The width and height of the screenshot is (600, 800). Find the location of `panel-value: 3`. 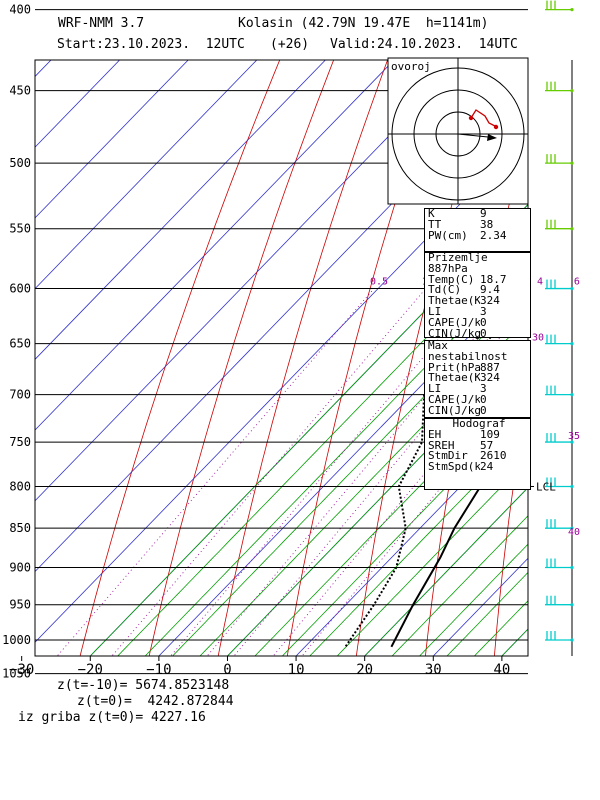

panel-value: 3 is located at coordinates (483, 389).